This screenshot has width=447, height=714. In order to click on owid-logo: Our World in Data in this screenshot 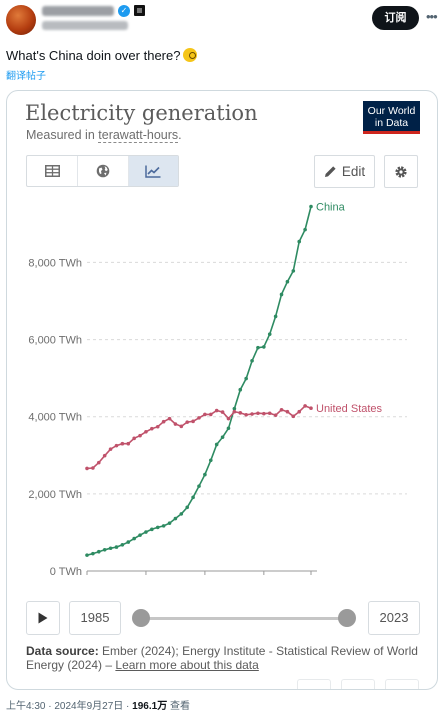, I will do `click(391, 117)`.